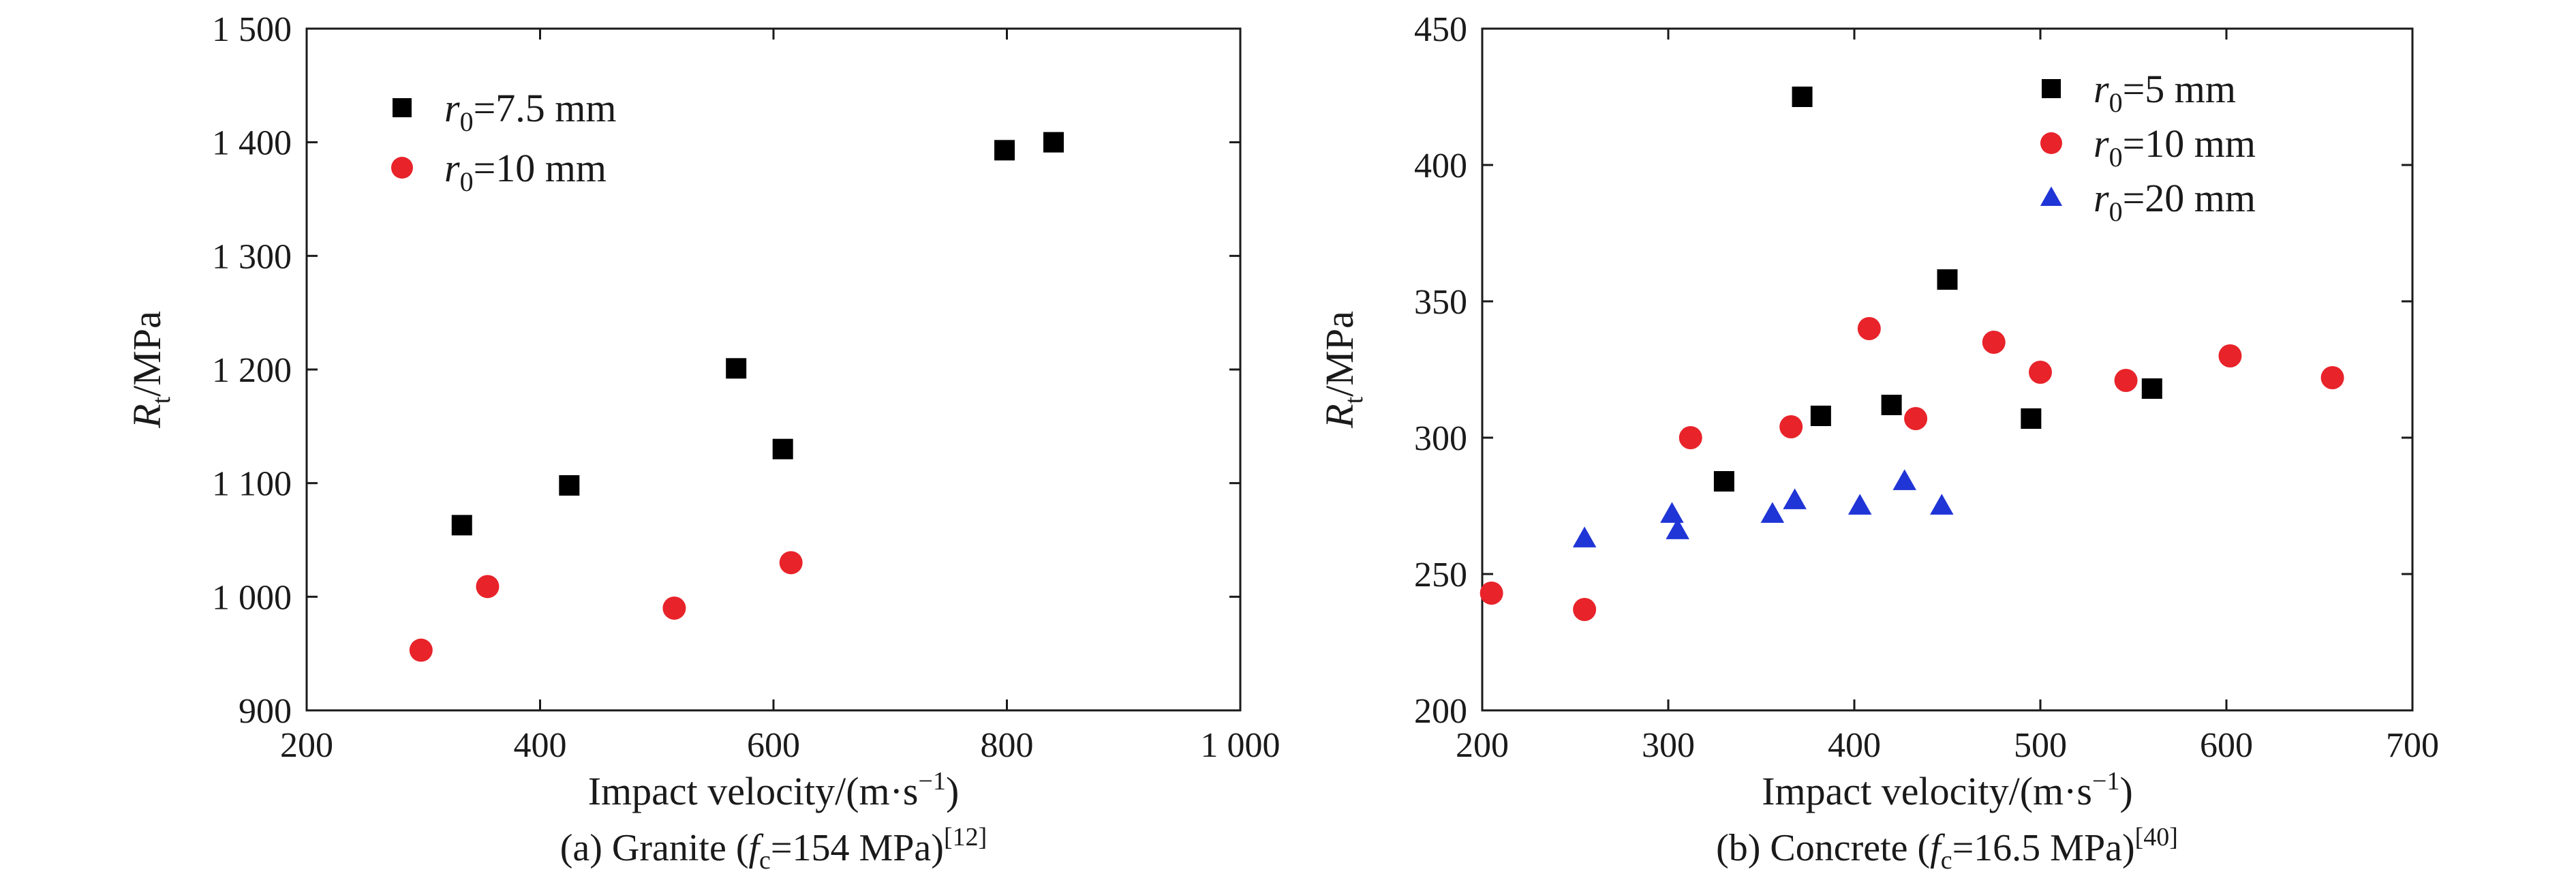  Describe the element at coordinates (2179, 89) in the screenshot. I see `legend-name: =5 mm` at that location.